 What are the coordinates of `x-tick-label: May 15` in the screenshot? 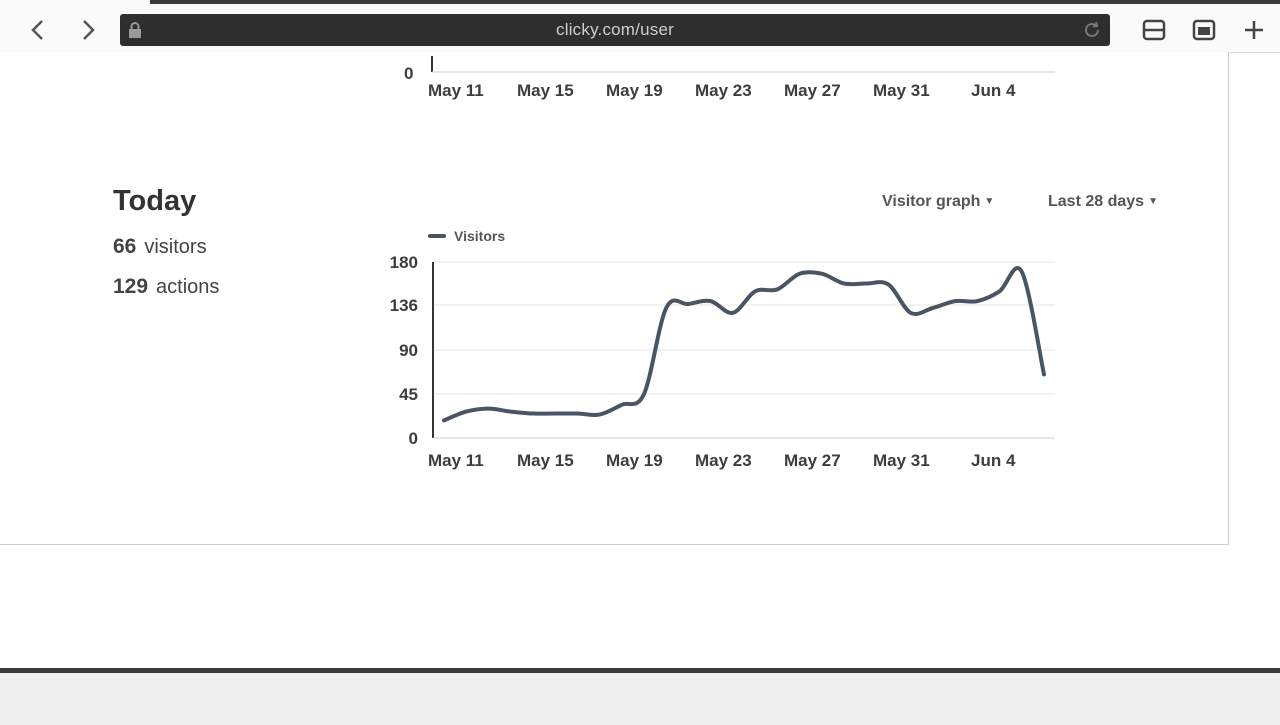 It's located at (545, 460).